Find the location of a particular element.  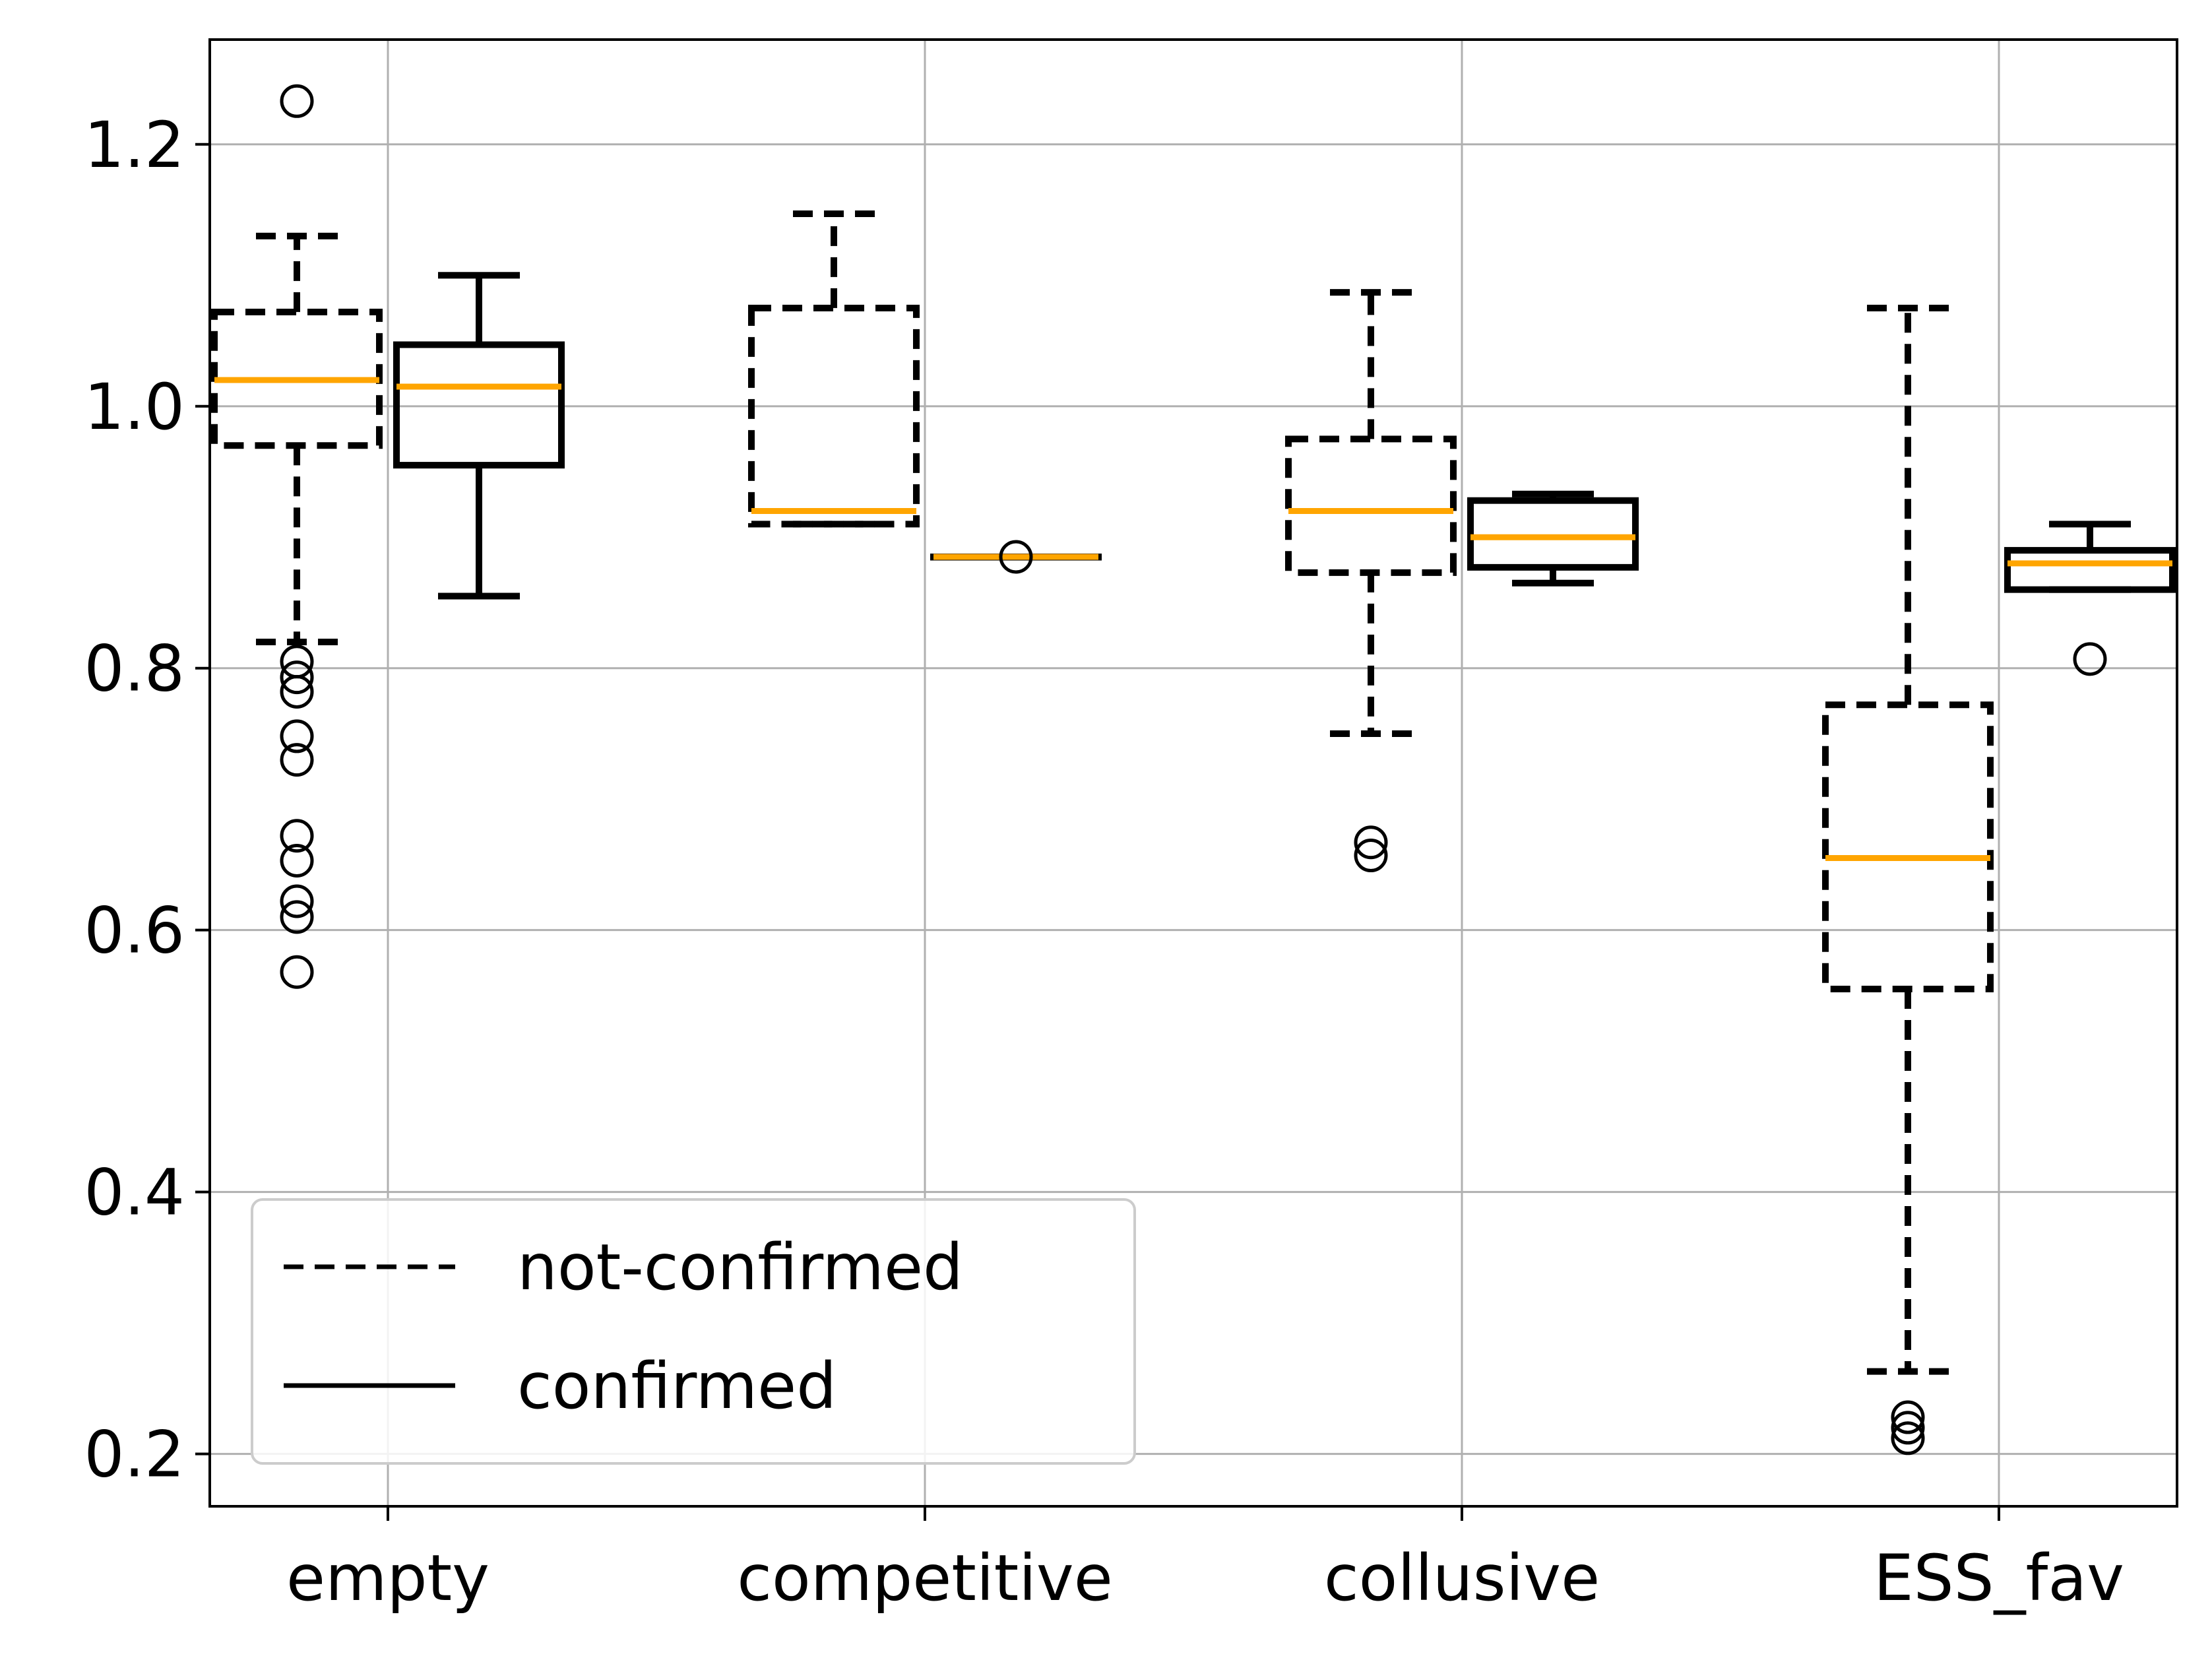

x-tick-label: empty is located at coordinates (388, 1578).